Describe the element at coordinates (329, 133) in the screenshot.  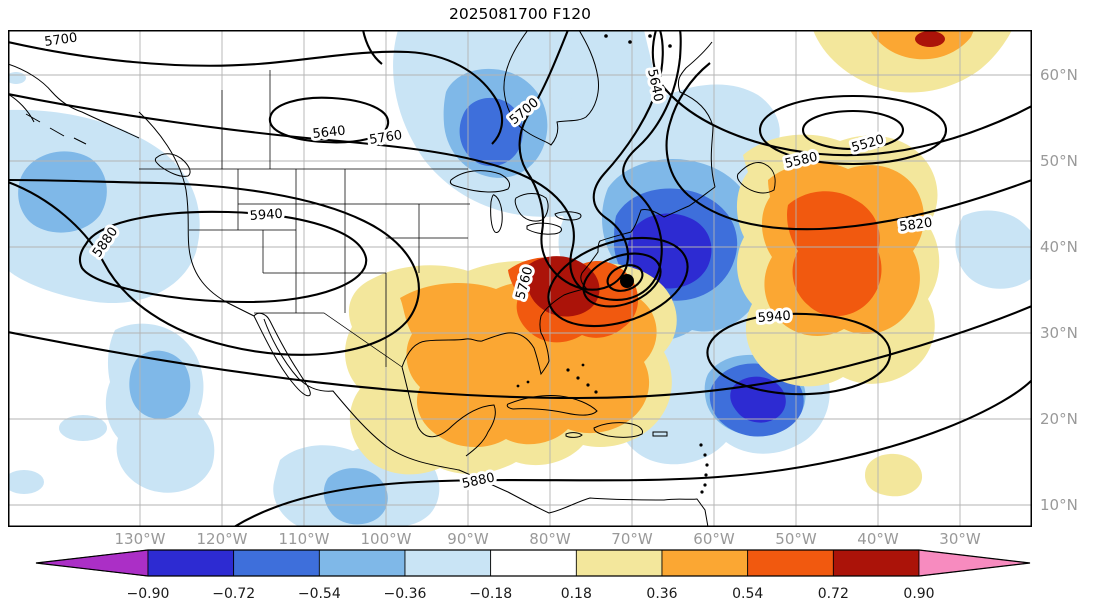
I see `contour-label: 5640` at that location.